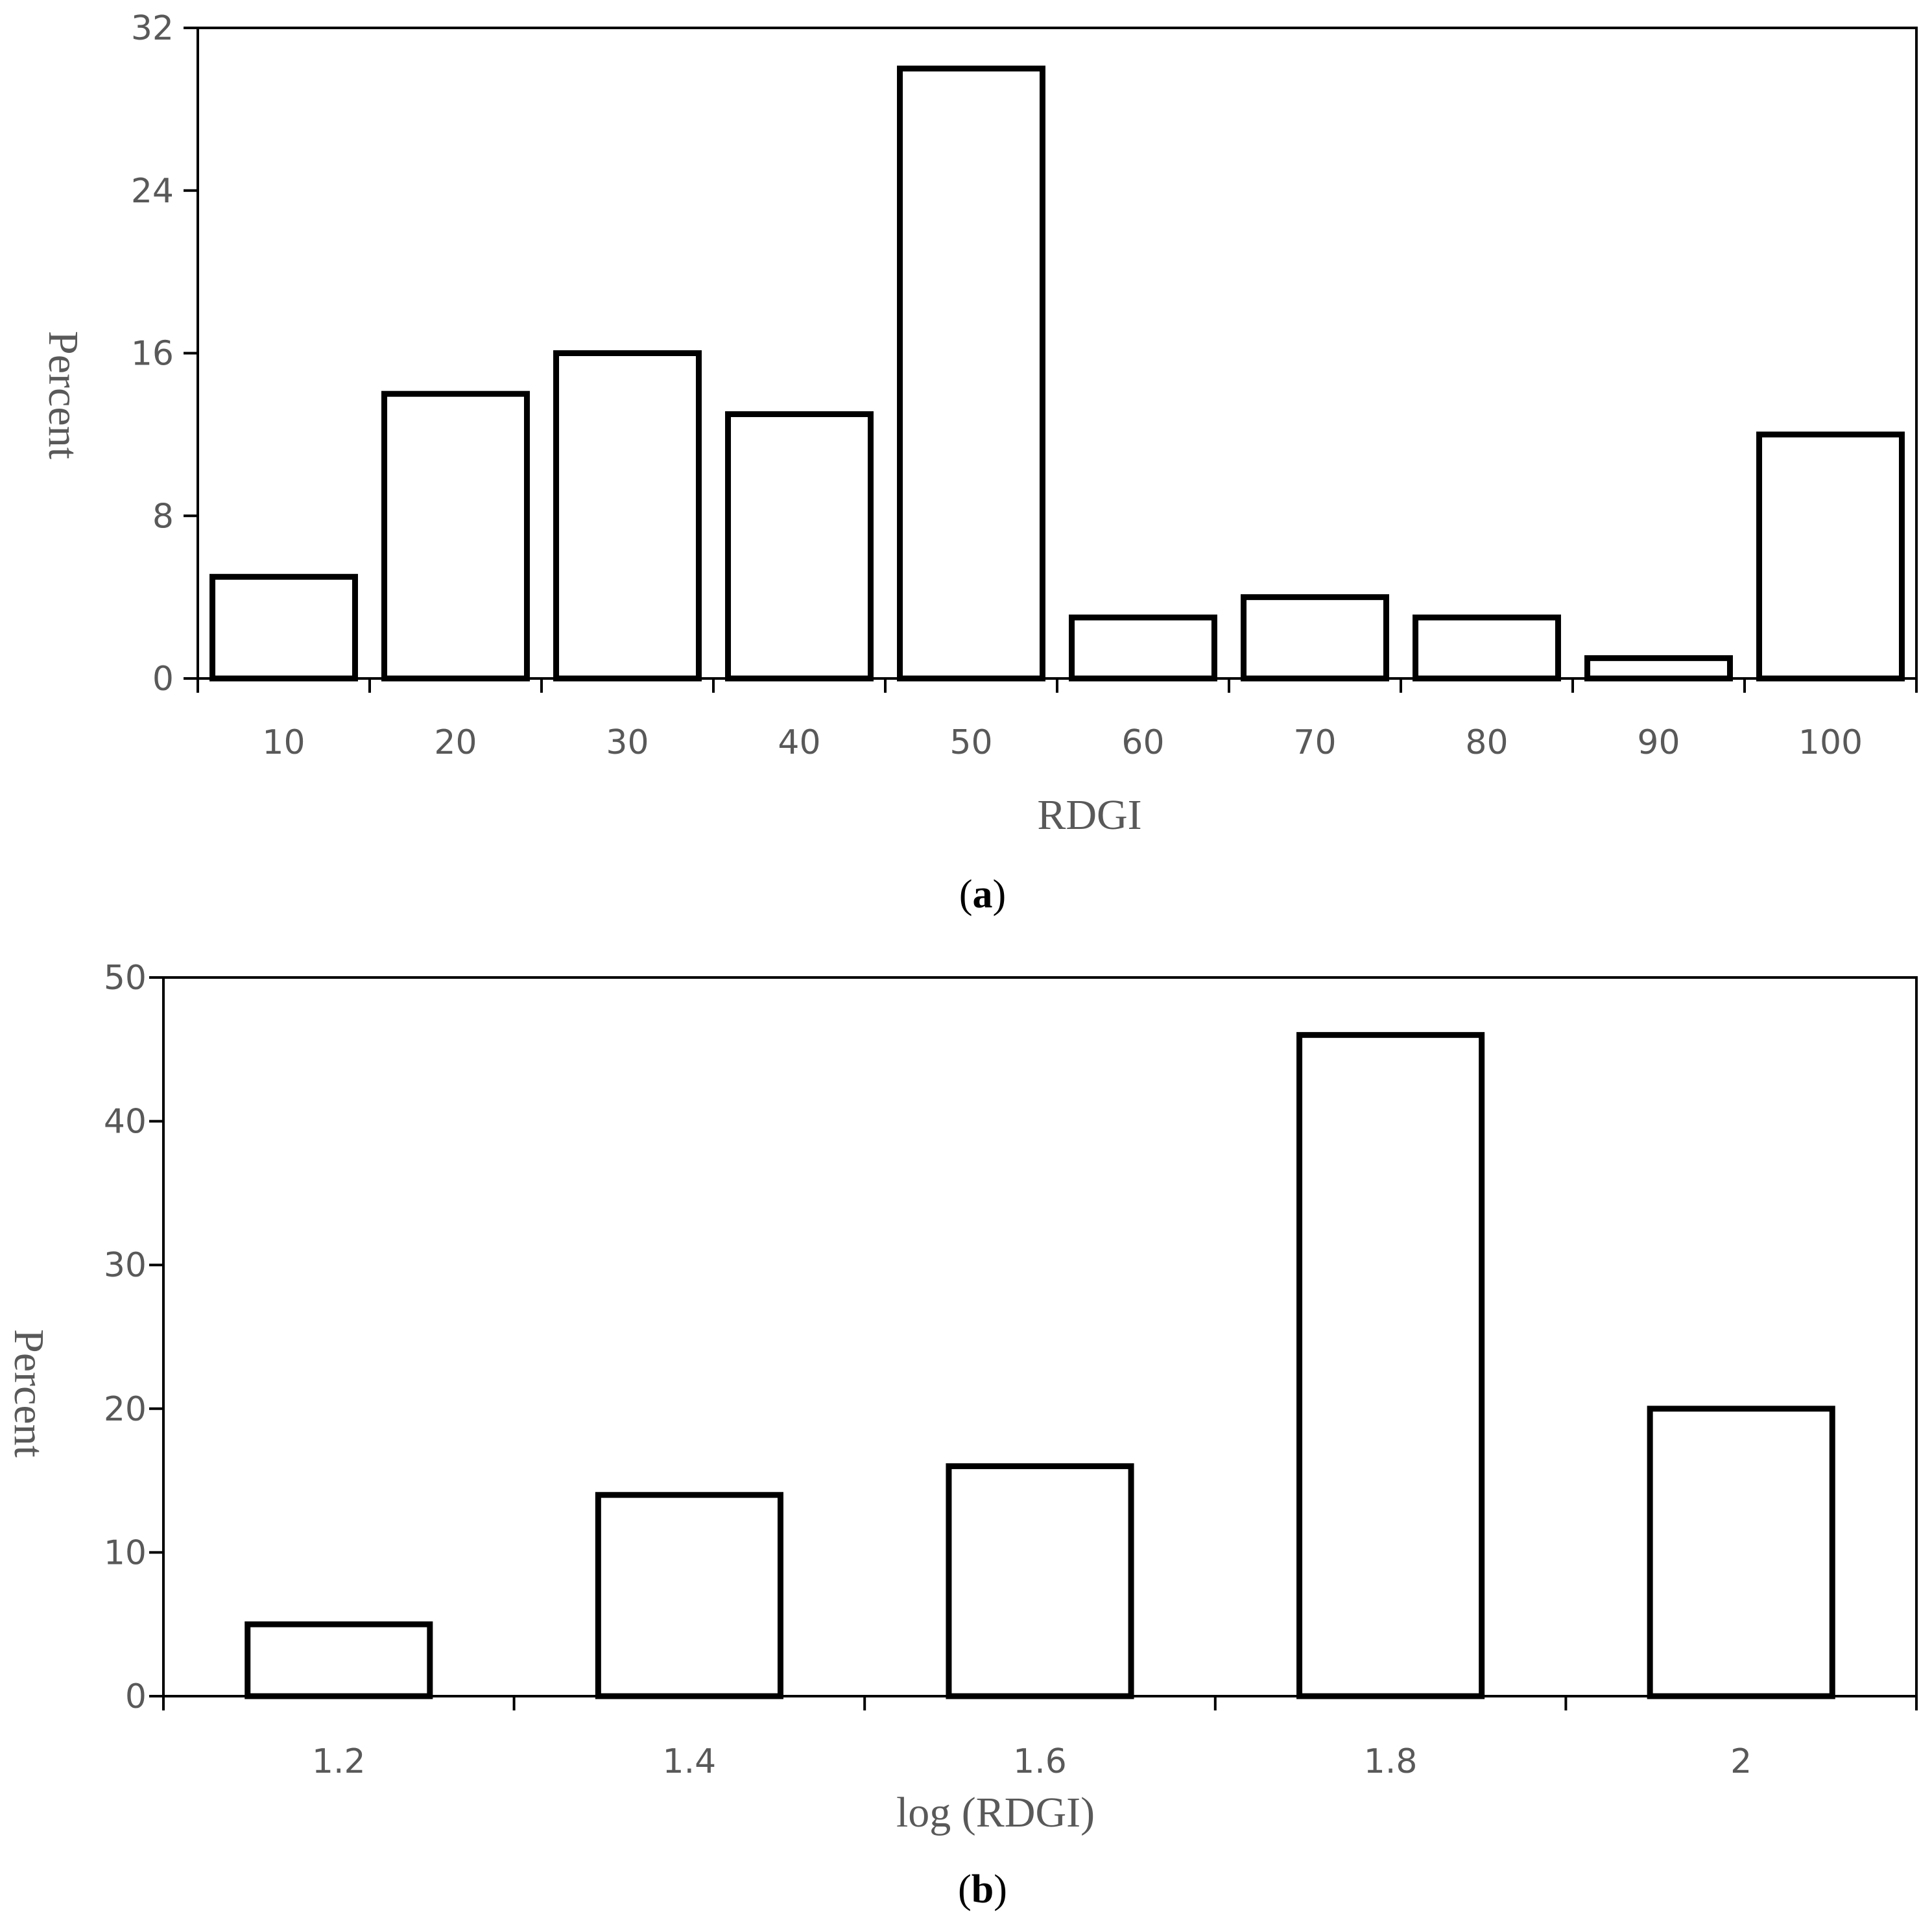 The height and width of the screenshot is (1918, 1932). Describe the element at coordinates (689, 1595) in the screenshot. I see `bar-b-1.4` at that location.